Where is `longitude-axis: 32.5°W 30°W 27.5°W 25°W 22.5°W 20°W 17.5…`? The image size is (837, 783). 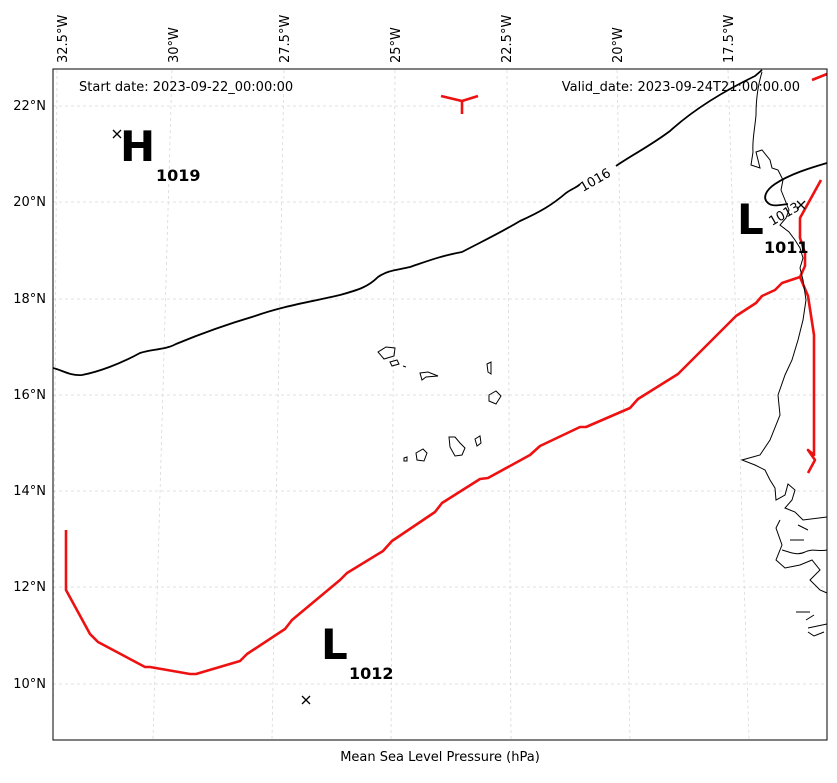 longitude-axis: 32.5°W 30°W 27.5°W 25°W 22.5°W 20°W 17.5… is located at coordinates (396, 39).